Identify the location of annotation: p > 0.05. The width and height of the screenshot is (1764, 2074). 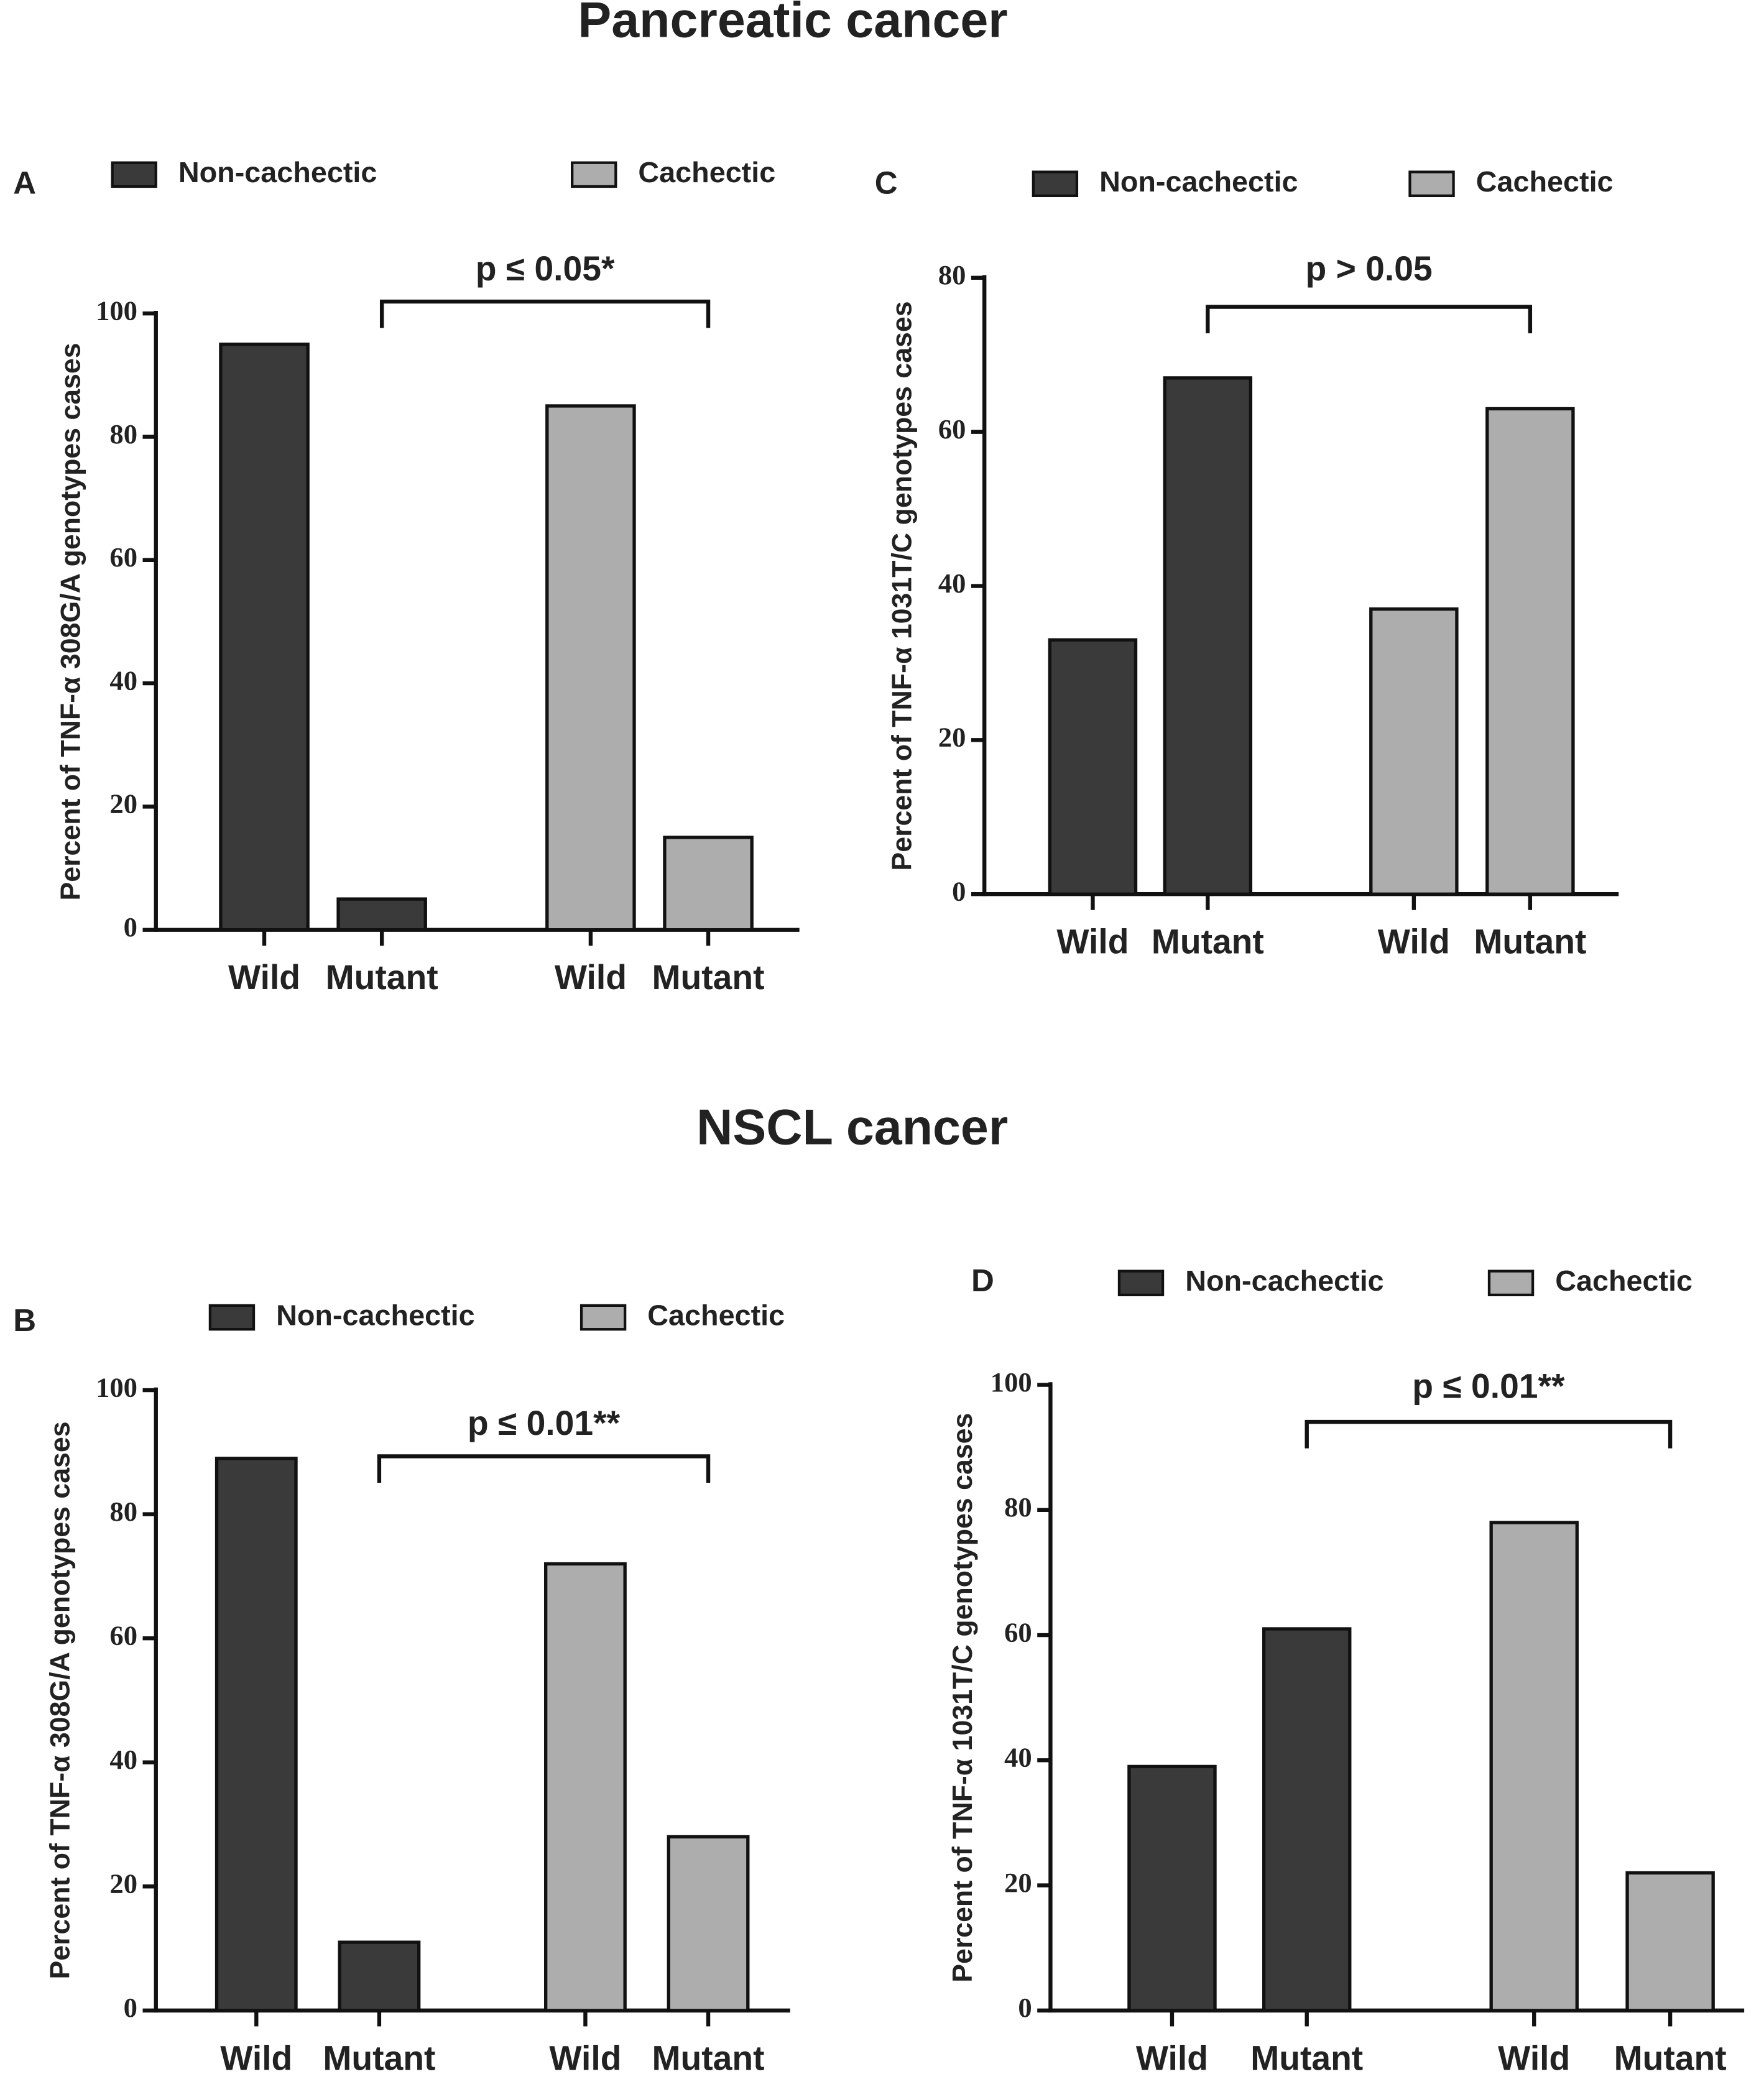
(1369, 269).